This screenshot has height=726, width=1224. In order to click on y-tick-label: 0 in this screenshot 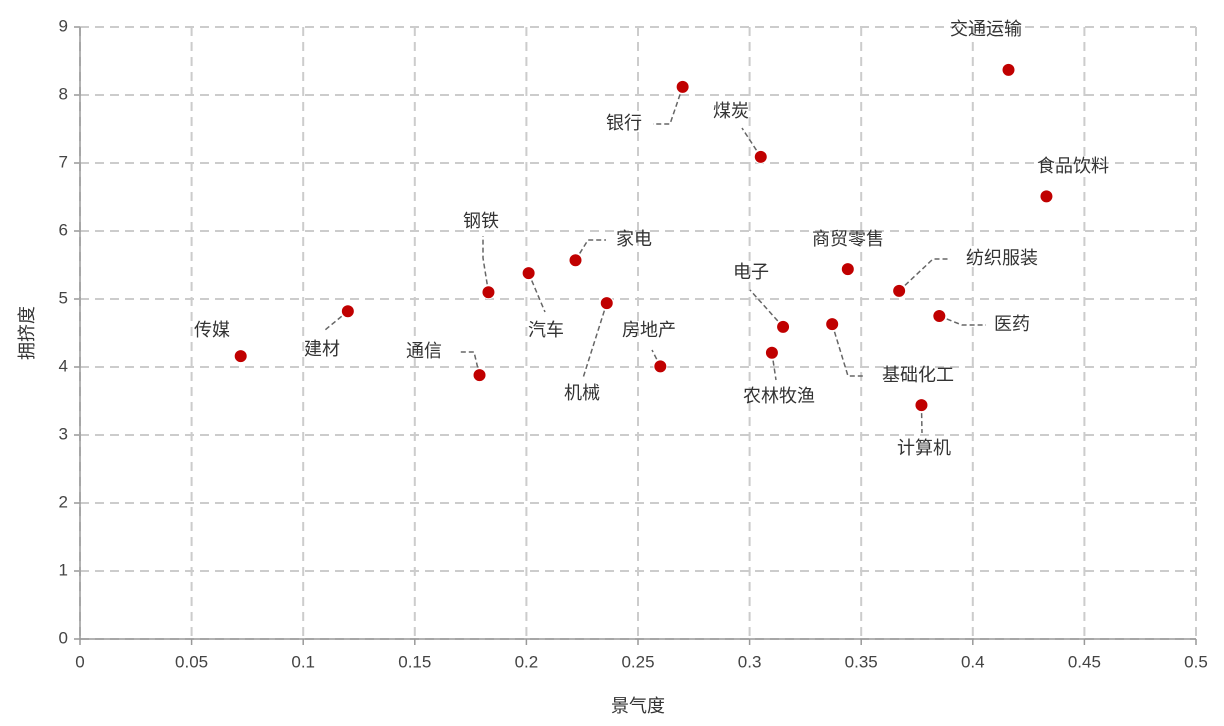, I will do `click(63, 637)`.